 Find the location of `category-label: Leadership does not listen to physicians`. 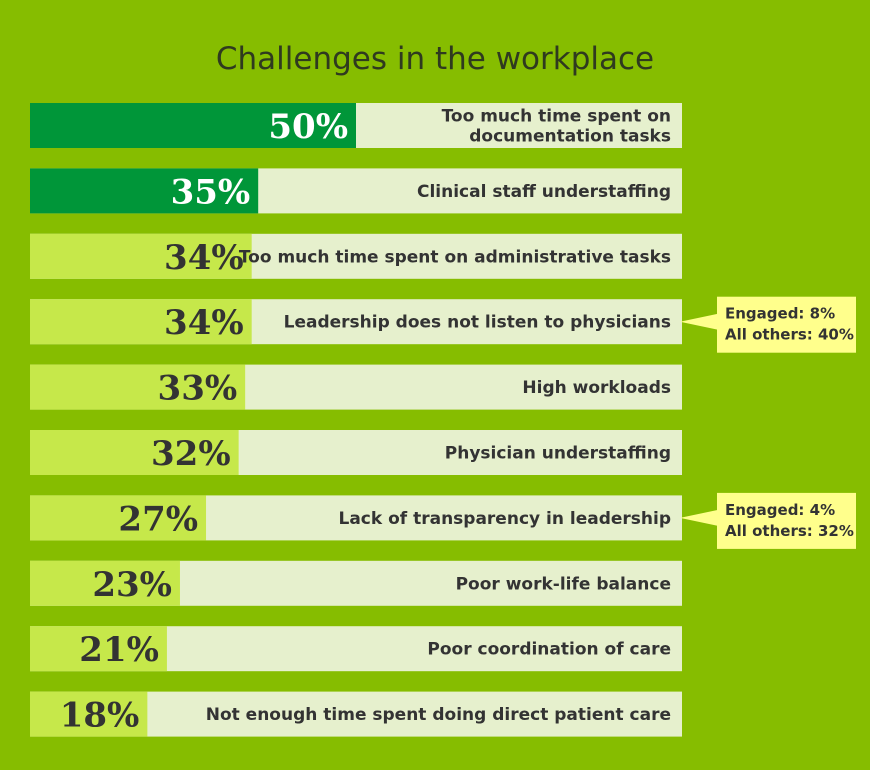

category-label: Leadership does not listen to physicians is located at coordinates (477, 323).